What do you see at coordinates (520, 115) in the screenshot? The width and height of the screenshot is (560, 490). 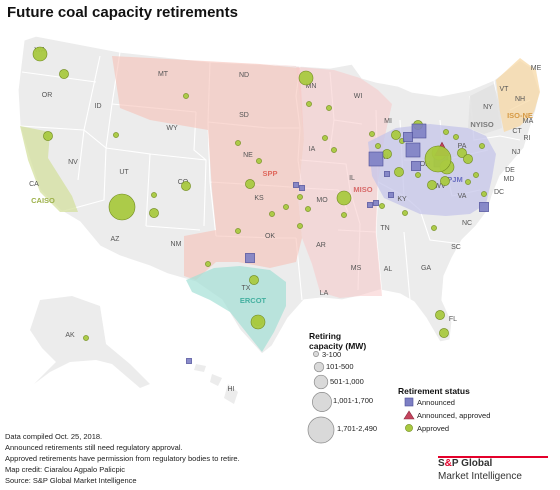 I see `rto-label: ISO-NE` at bounding box center [520, 115].